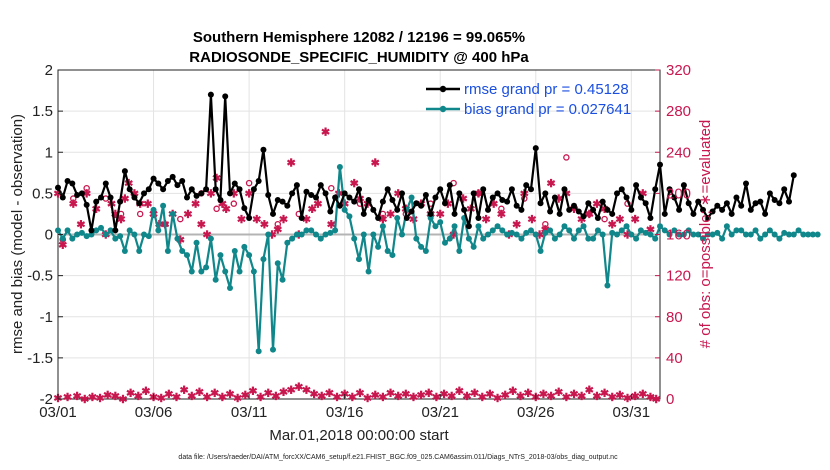 The height and width of the screenshot is (470, 830). What do you see at coordinates (443, 109) in the screenshot?
I see `legend-bias-marker` at bounding box center [443, 109].